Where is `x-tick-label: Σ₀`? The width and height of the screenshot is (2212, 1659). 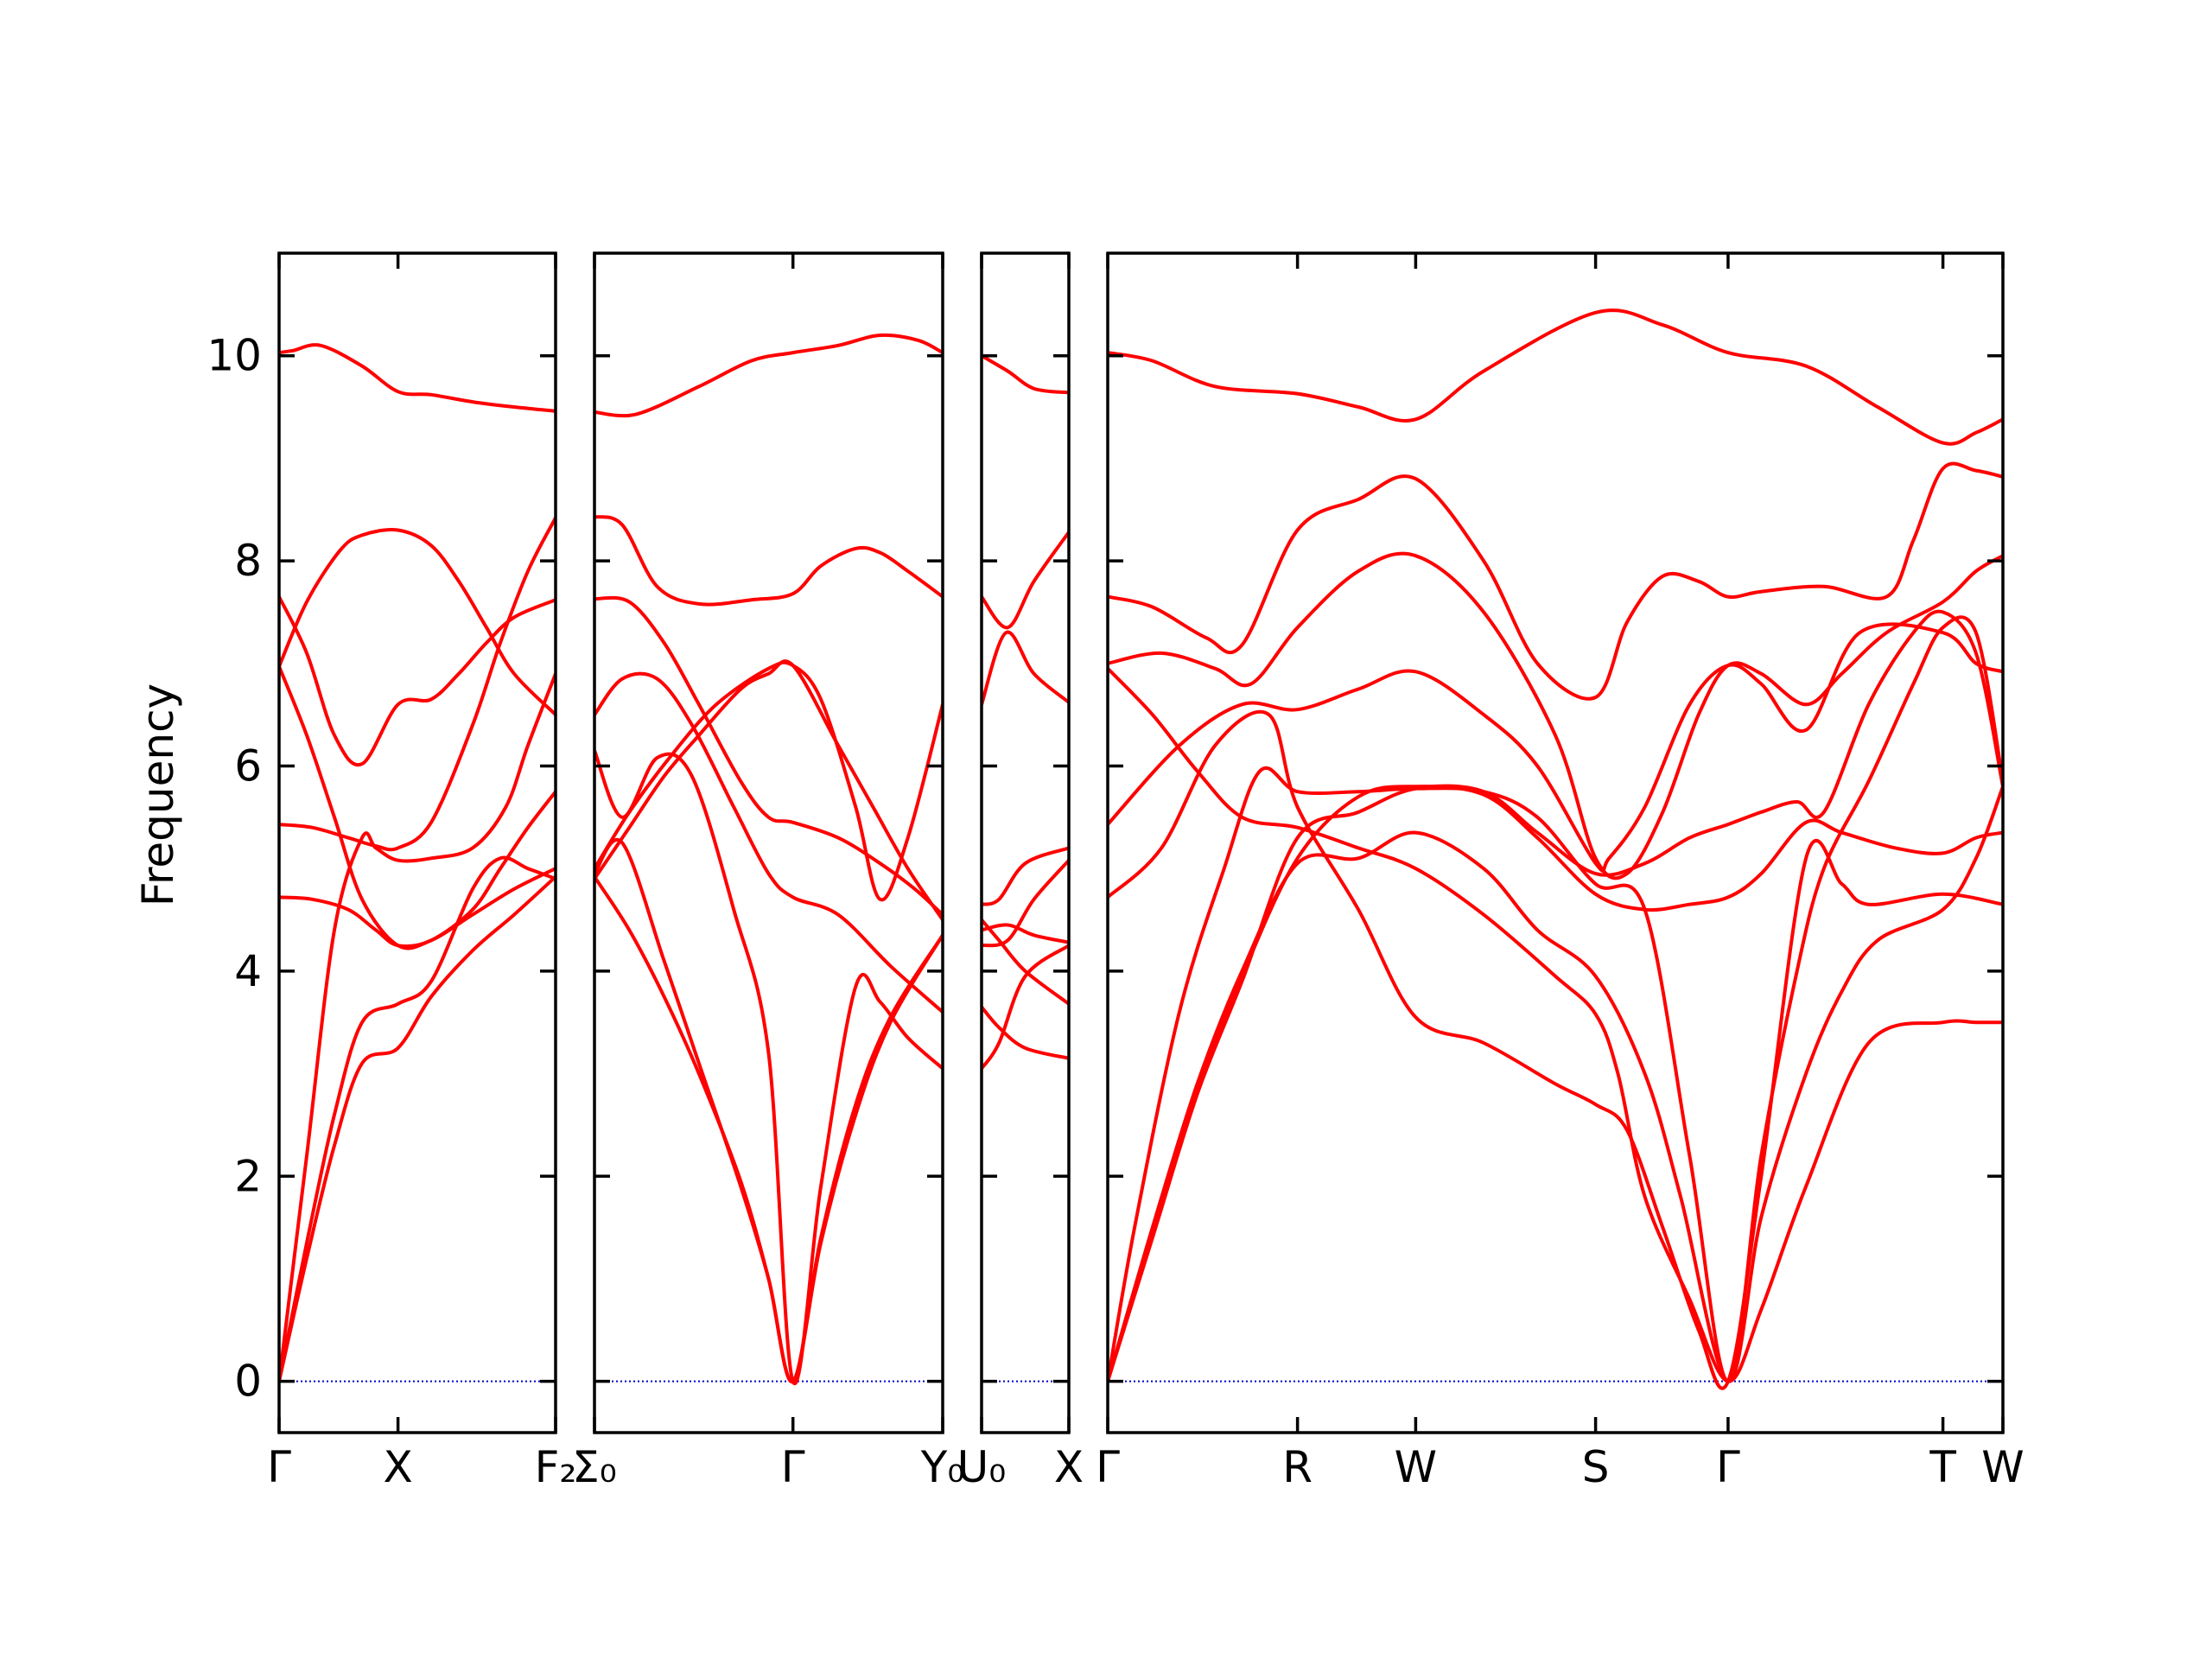
x-tick-label: Σ₀ is located at coordinates (594, 1467).